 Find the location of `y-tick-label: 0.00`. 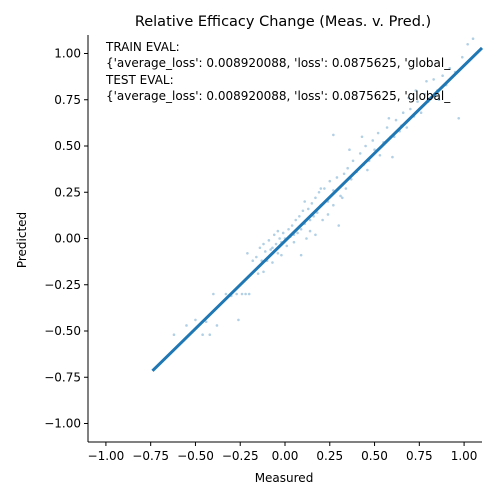

y-tick-label: 0.00 is located at coordinates (67, 239).